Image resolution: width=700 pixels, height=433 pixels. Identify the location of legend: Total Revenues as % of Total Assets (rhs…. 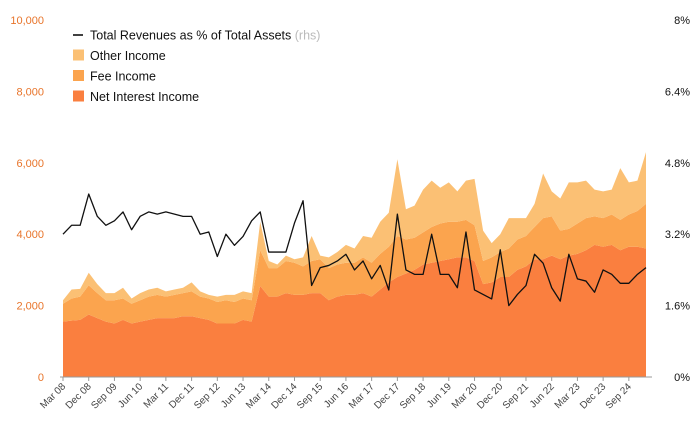
(196, 66).